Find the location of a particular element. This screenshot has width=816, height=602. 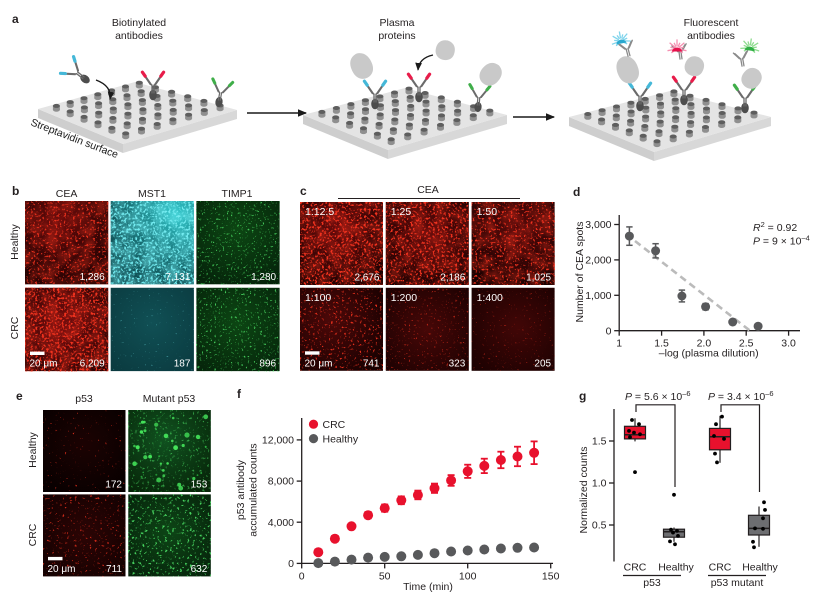

svg-text: 1,286 is located at coordinates (92, 277).